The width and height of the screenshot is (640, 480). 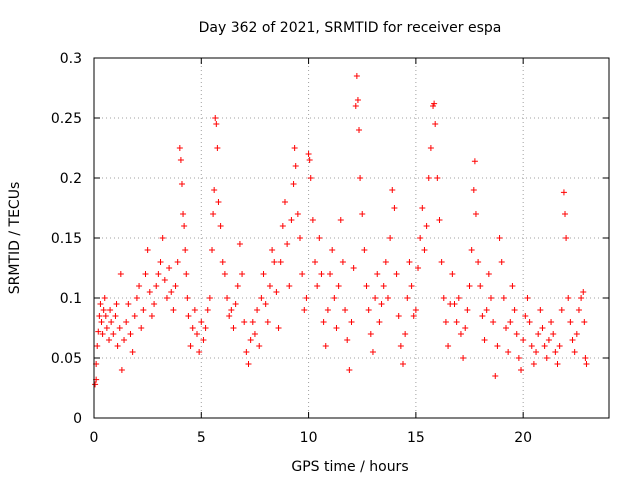 What do you see at coordinates (66, 239) in the screenshot?
I see `y-tick-labels: 0 0.05 0.1 0.15 0.2 0.25 0.3` at bounding box center [66, 239].